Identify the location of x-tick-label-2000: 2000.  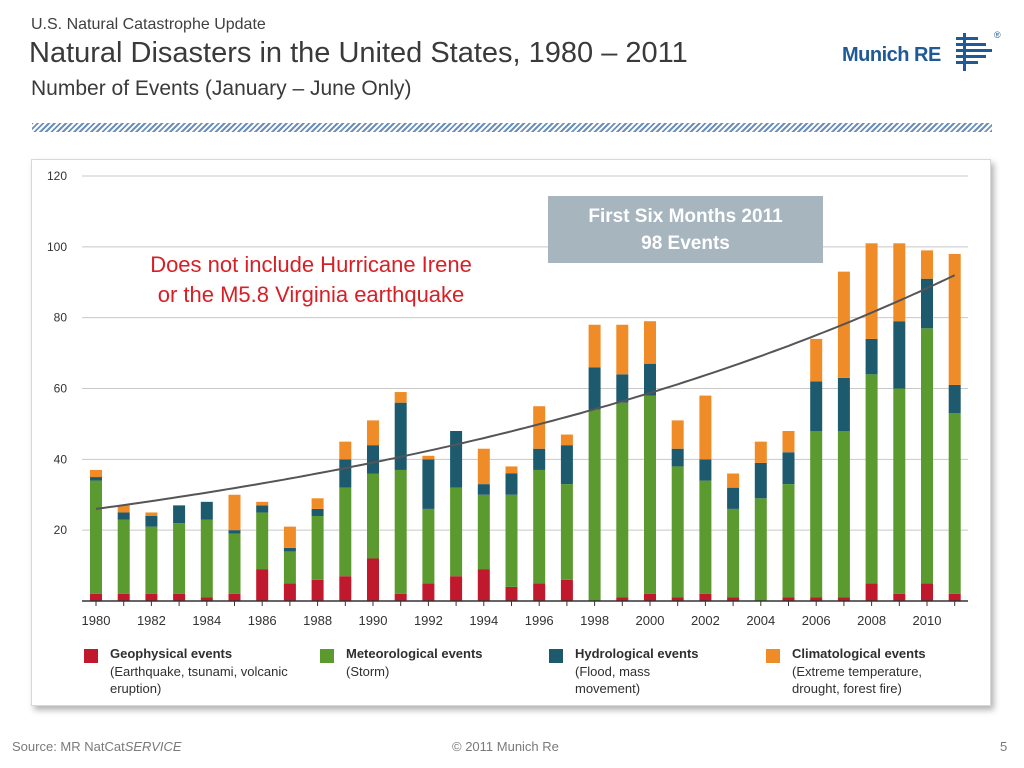
(650, 620).